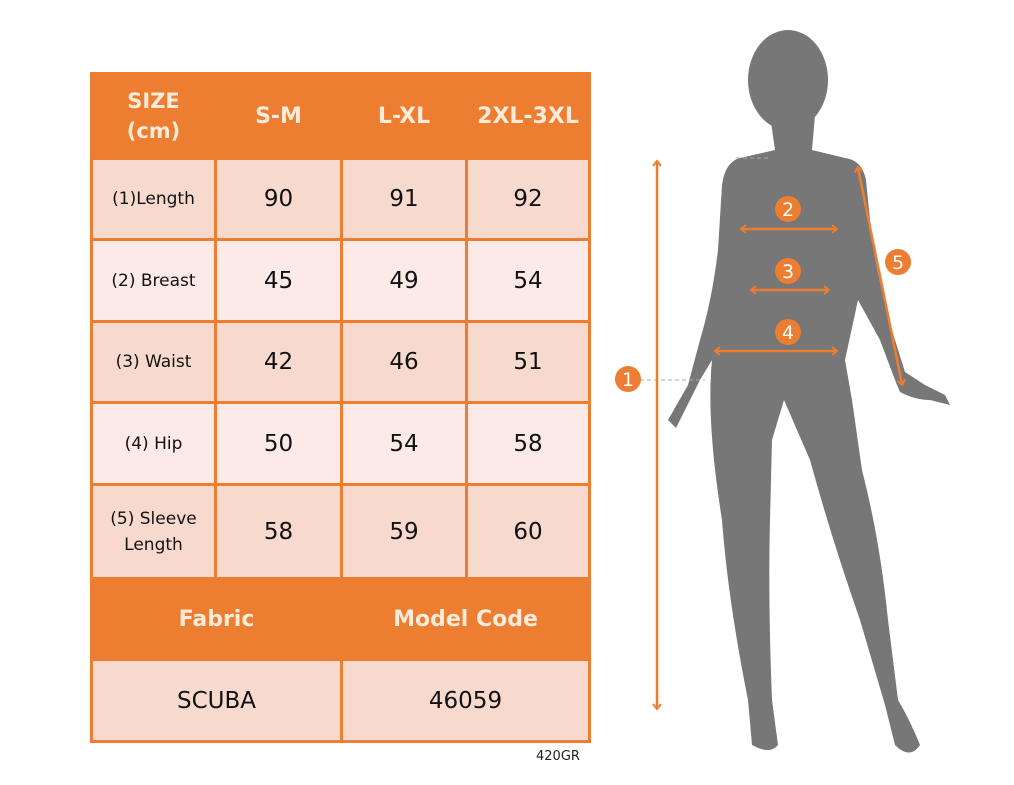 The image size is (1014, 785). I want to click on model-code-label: Model Code, so click(465, 619).